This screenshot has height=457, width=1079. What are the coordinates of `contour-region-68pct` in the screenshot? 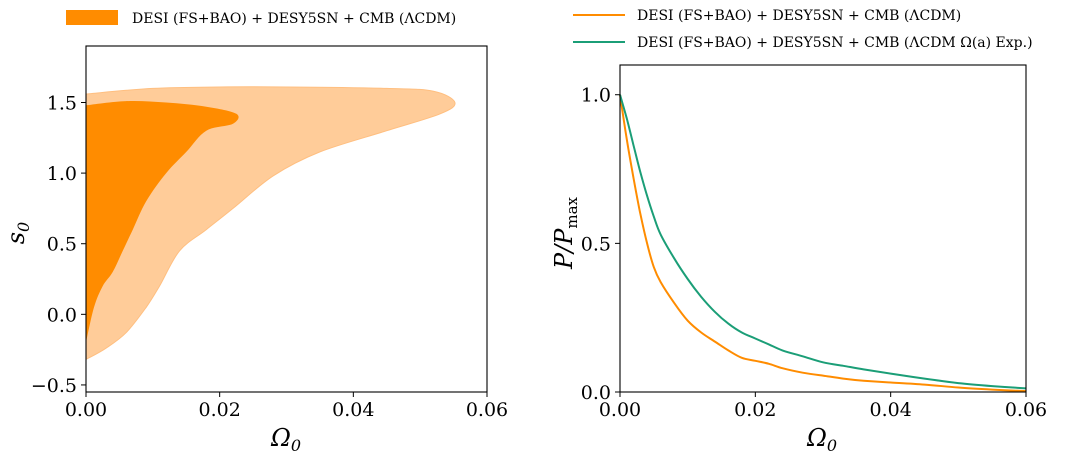 It's located at (162, 221).